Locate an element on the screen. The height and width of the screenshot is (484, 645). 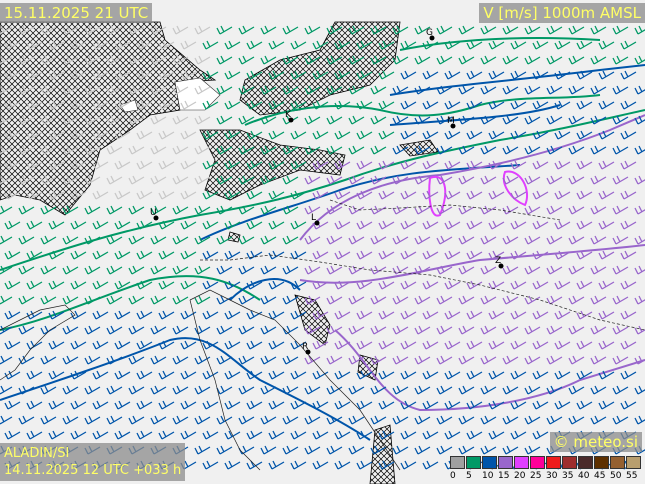
isotach-line is located at coordinates (185, 389).